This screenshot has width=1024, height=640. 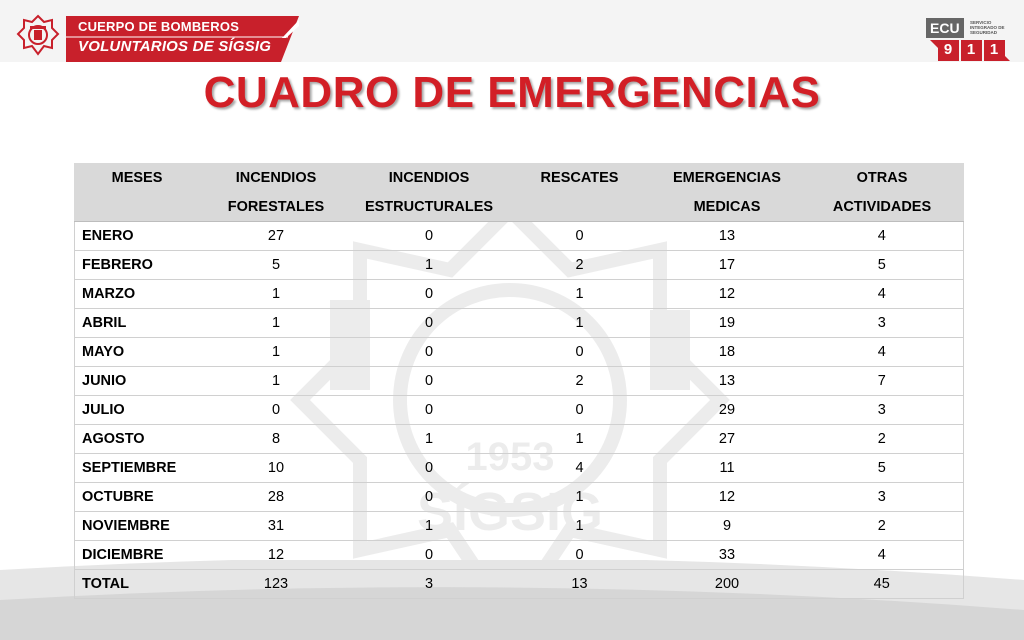 I want to click on ecu-digit-9: 9, so click(x=948, y=49).